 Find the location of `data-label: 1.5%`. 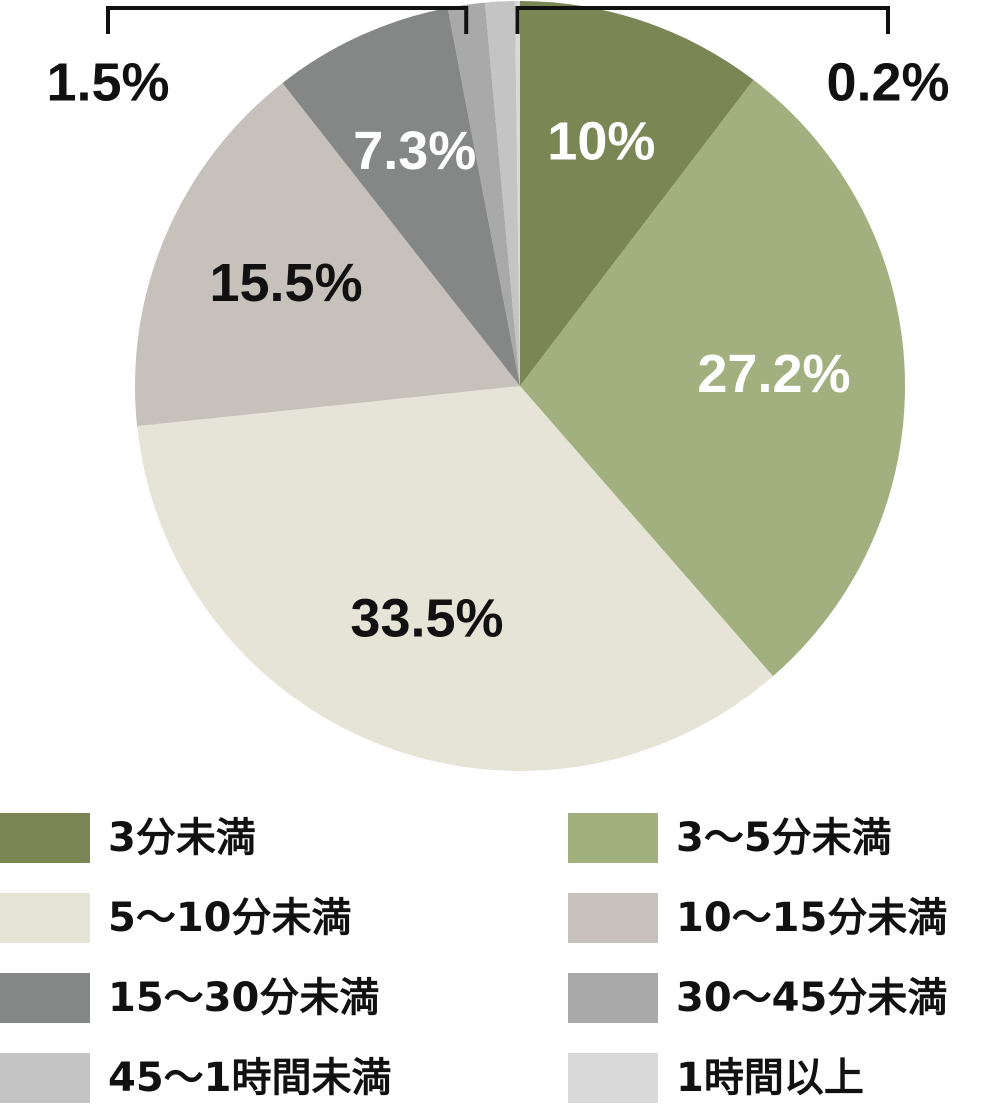

data-label: 1.5% is located at coordinates (107, 82).